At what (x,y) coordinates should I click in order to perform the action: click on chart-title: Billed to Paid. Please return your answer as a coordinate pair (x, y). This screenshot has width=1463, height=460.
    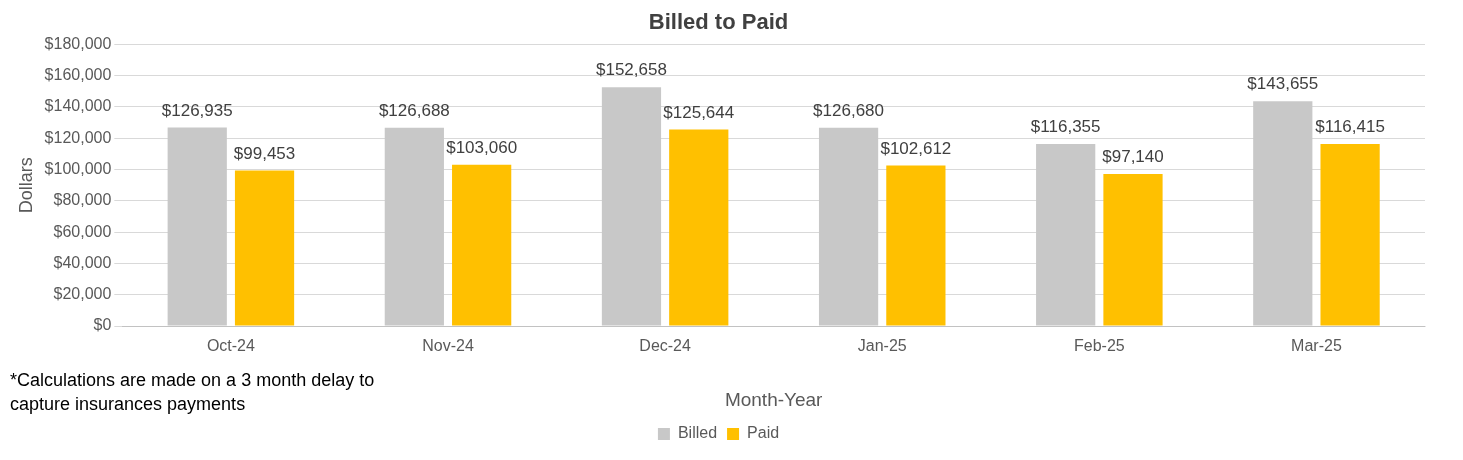
    Looking at the image, I should click on (718, 22).